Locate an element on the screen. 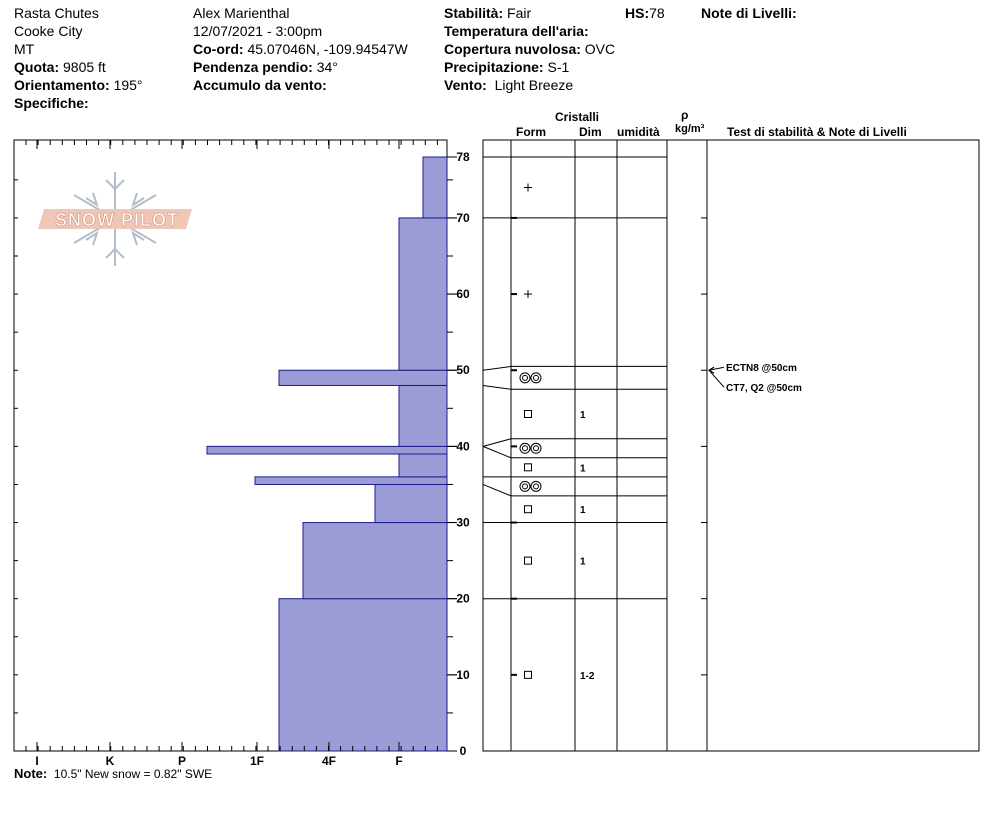 Image resolution: width=994 pixels, height=840 pixels. precip-row: Precipitazione: S-1 is located at coordinates (506, 67).